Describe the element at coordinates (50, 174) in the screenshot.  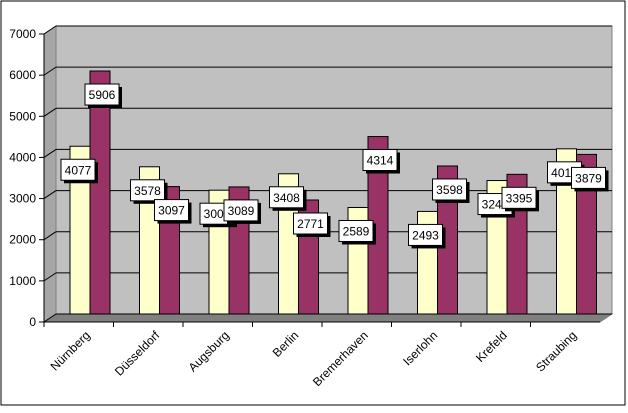
I see `plot-side-wall` at that location.